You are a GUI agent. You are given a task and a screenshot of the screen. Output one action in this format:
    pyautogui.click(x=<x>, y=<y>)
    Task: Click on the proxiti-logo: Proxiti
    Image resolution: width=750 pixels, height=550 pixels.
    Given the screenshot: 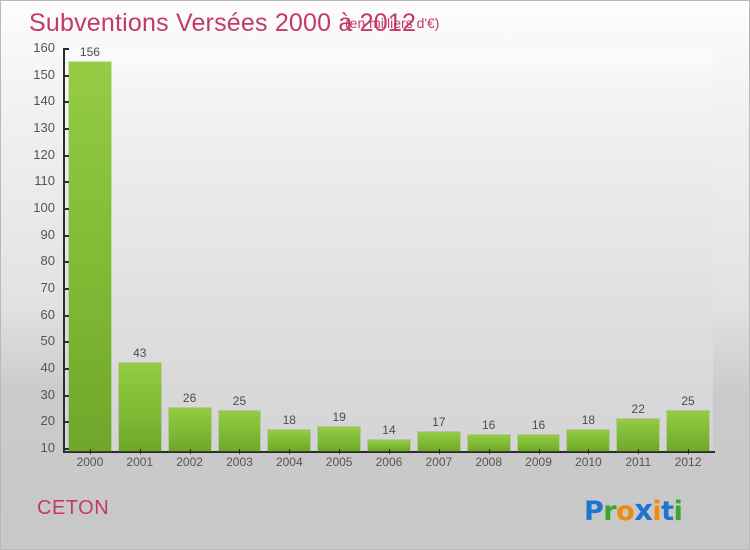 What is the action you would take?
    pyautogui.click(x=633, y=510)
    